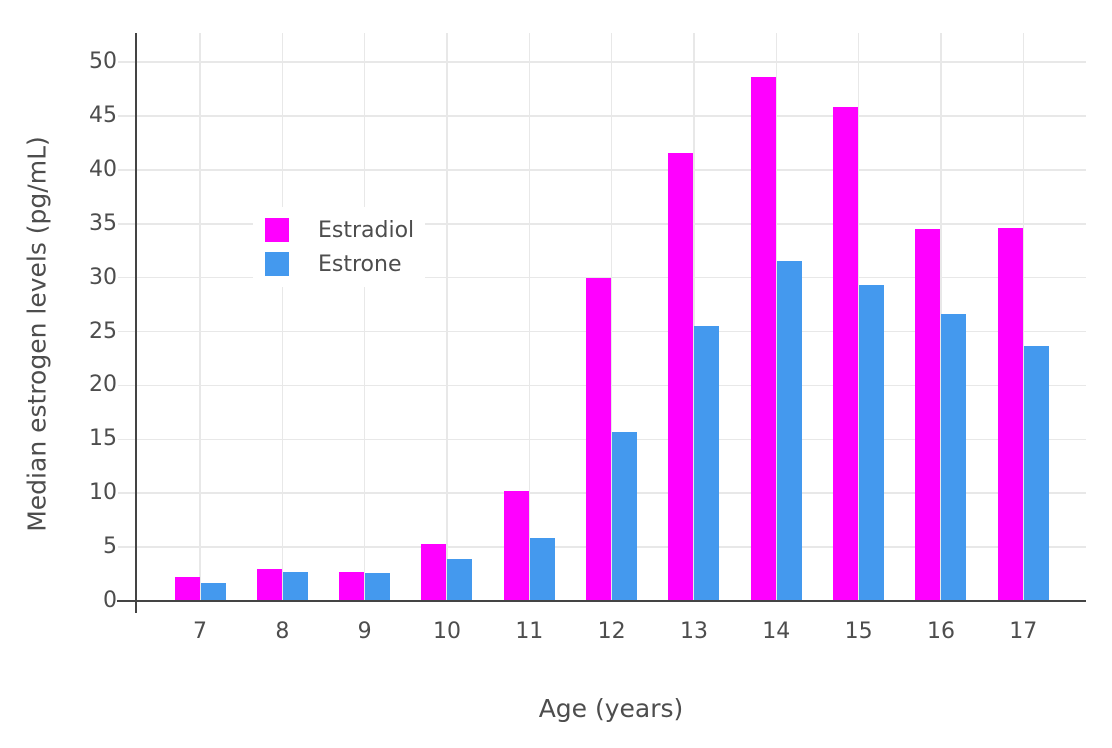 This screenshot has width=1112, height=748. What do you see at coordinates (360, 264) in the screenshot?
I see `legend-label: Estrone` at bounding box center [360, 264].